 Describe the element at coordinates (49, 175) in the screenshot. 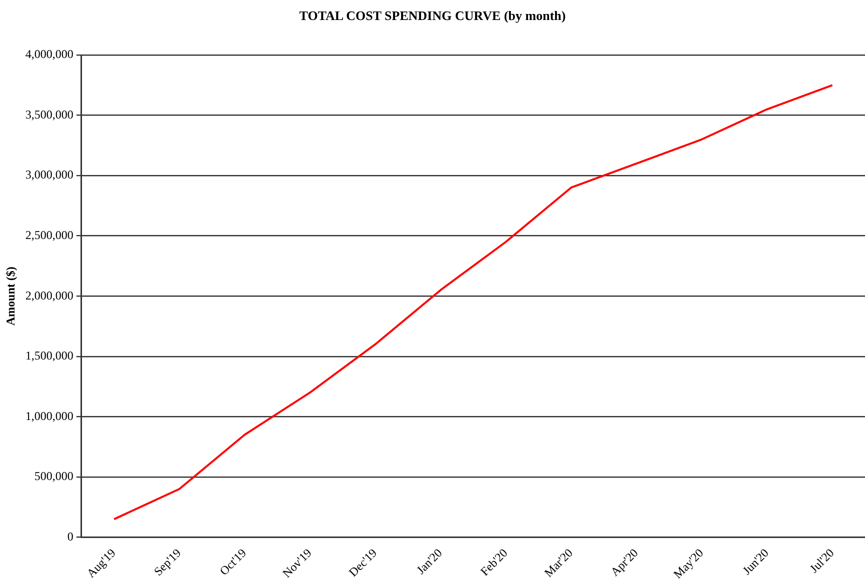

I see `y-tick-label: 3,000,000` at that location.